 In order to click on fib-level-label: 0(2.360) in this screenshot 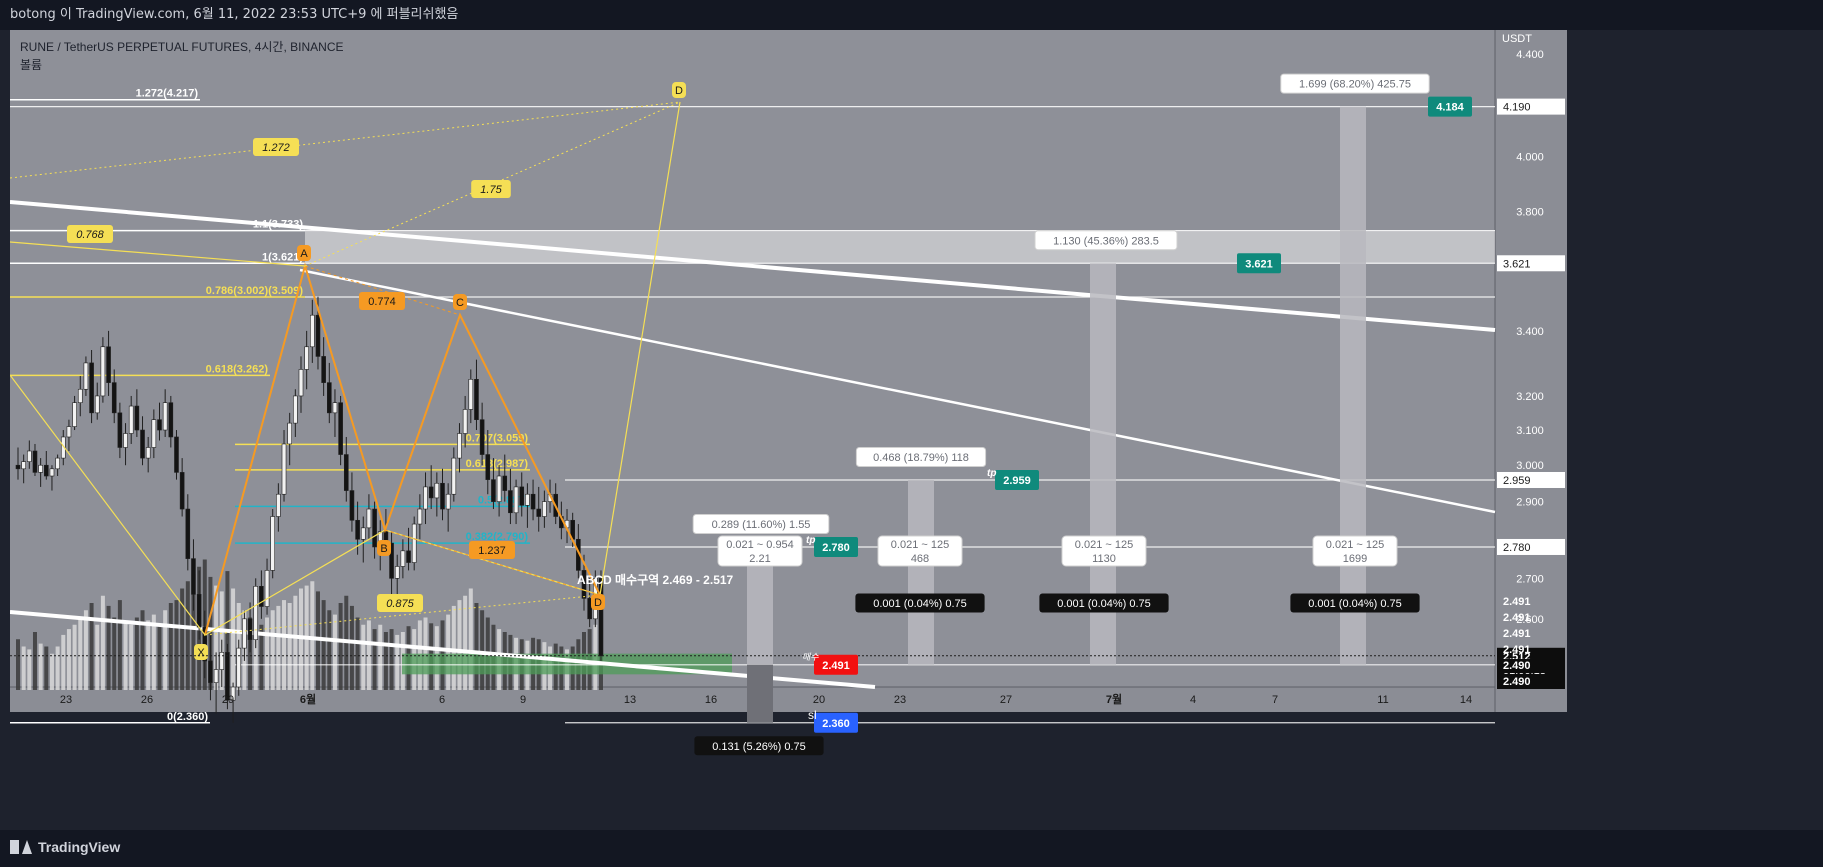, I will do `click(187, 717)`.